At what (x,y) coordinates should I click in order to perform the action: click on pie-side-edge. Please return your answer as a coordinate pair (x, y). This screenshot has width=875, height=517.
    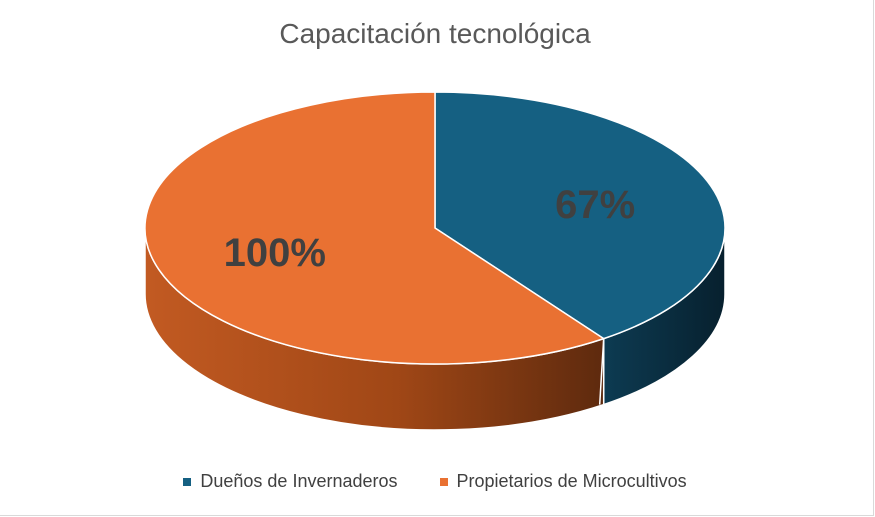
    Looking at the image, I should click on (601, 371).